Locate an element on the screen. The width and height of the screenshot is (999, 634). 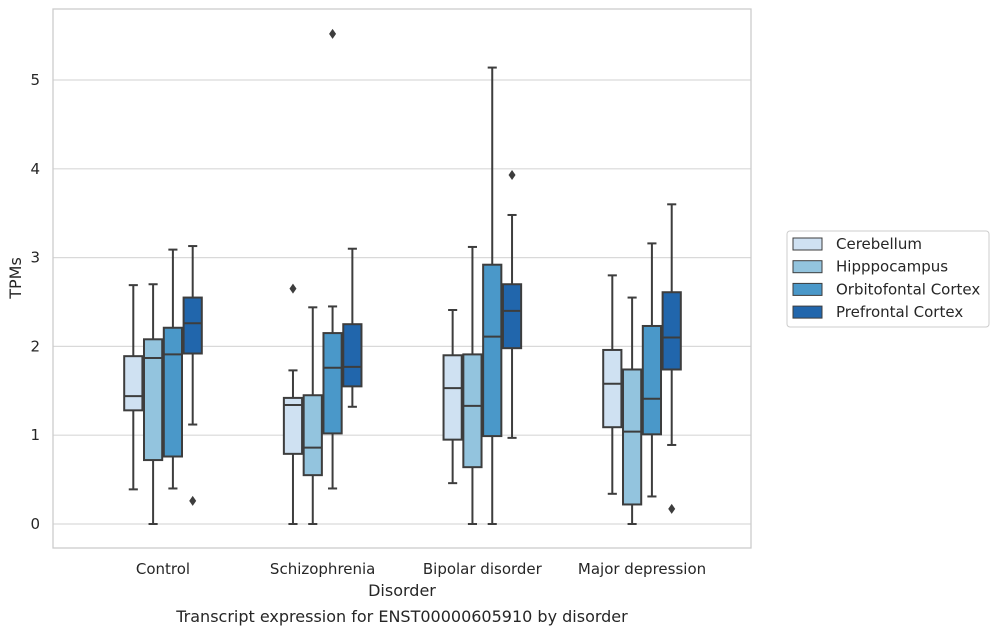
legend-label: Prefrontal Cortex is located at coordinates (899, 312).